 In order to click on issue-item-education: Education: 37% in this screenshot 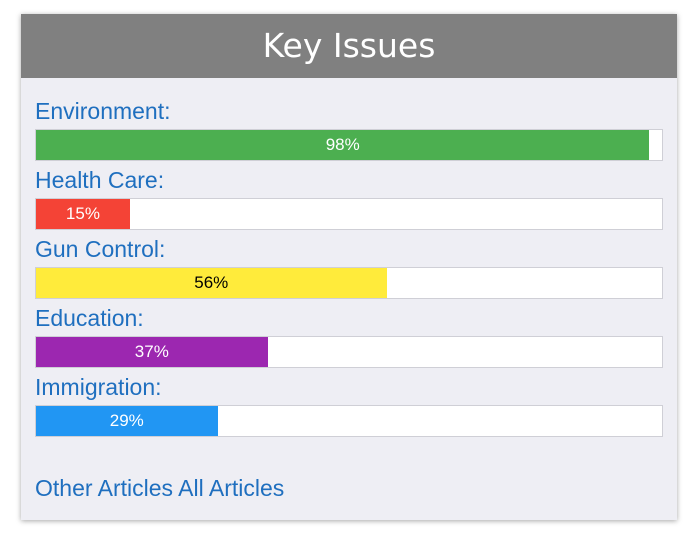, I will do `click(349, 337)`.